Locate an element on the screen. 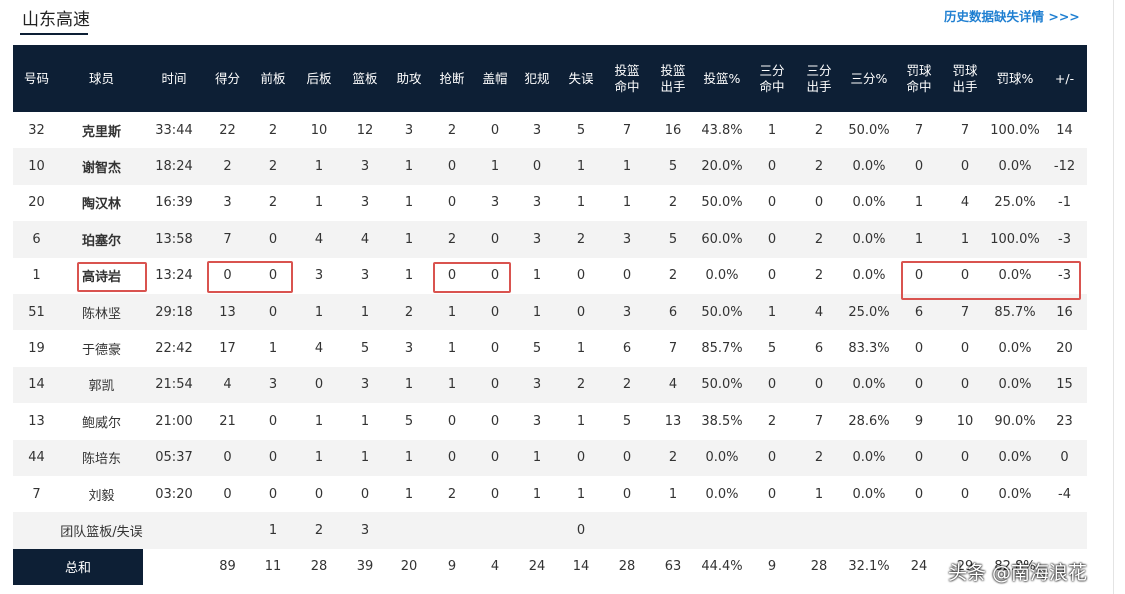 This screenshot has height=594, width=1125. cell-text: 16 is located at coordinates (1064, 312).